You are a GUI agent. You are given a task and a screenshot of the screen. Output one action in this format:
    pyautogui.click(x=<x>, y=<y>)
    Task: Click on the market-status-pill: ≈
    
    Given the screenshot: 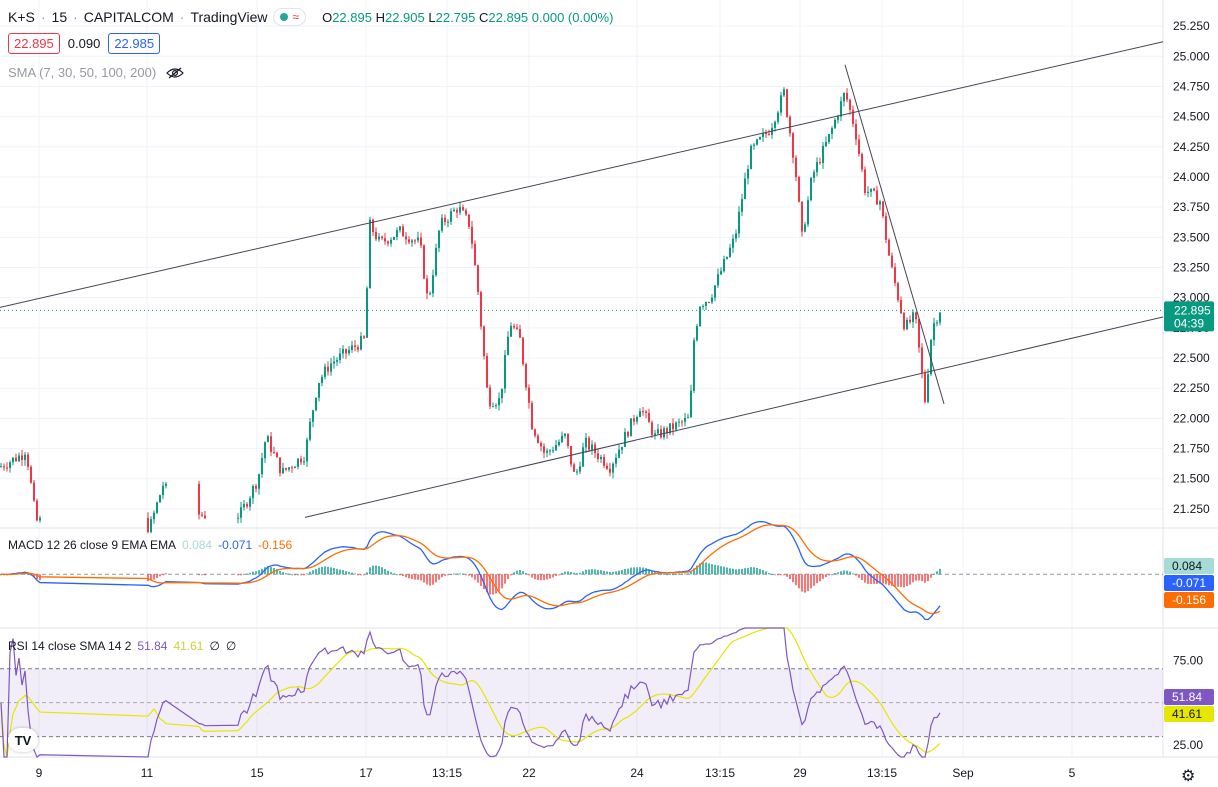 What is the action you would take?
    pyautogui.click(x=290, y=17)
    